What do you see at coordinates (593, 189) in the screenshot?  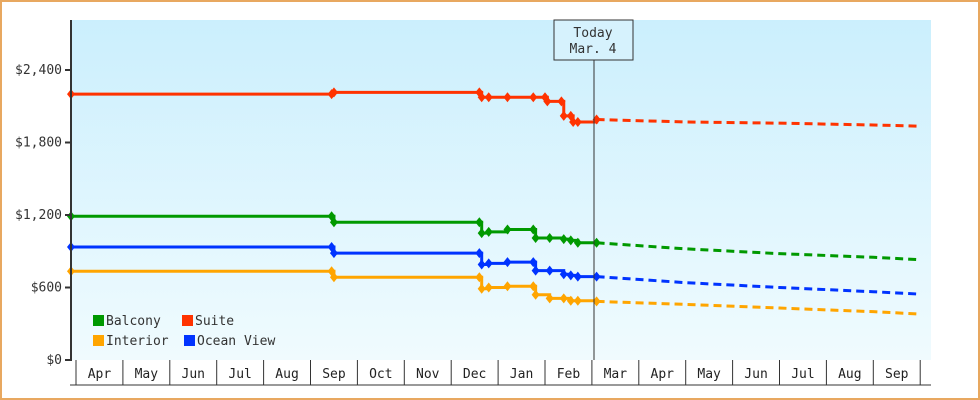 I see `today-marker: Today Mar. 4` at bounding box center [593, 189].